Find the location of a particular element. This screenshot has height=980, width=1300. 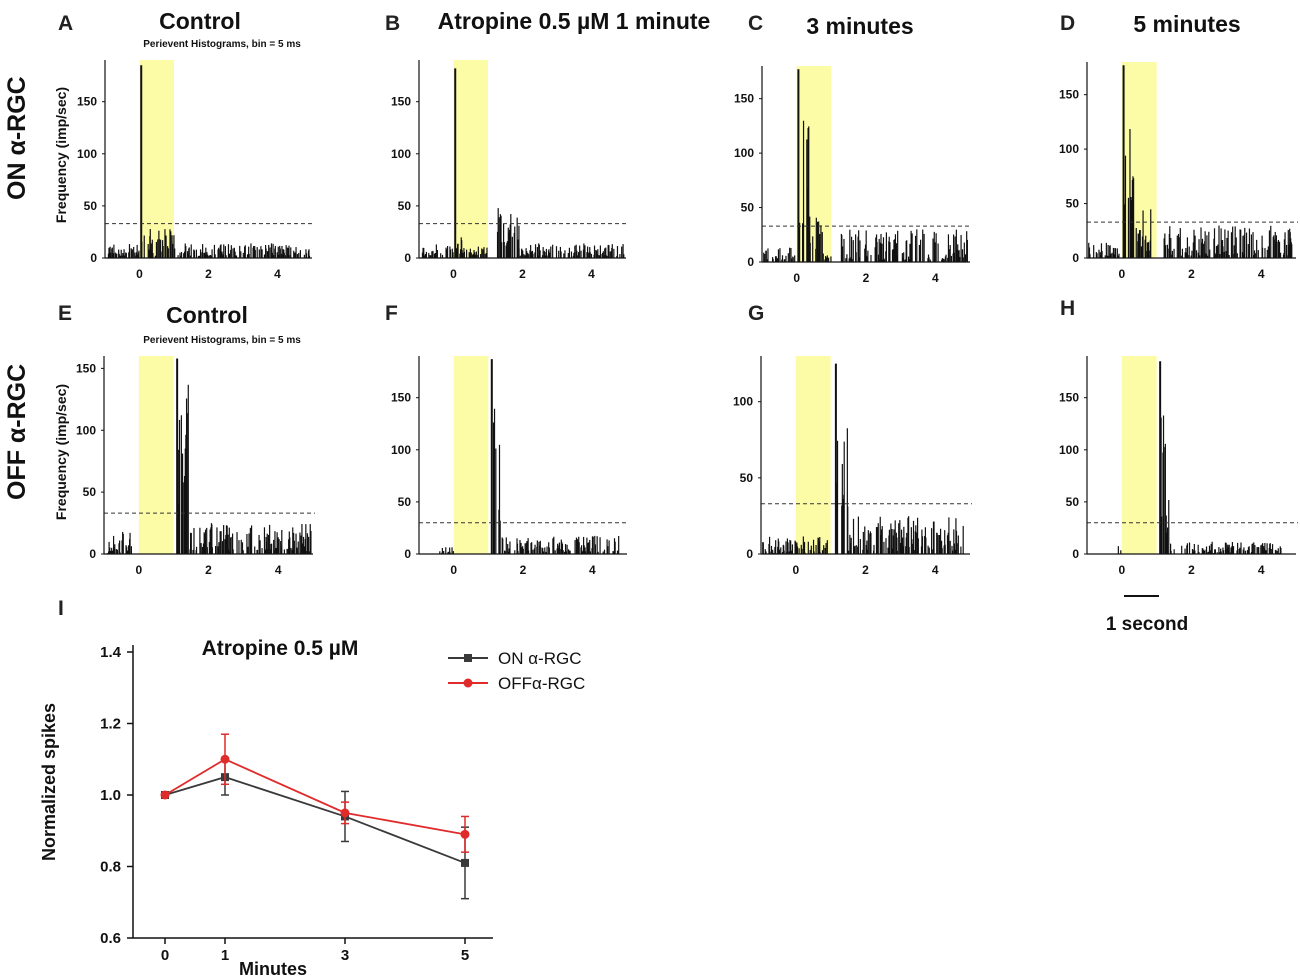

panel-letter-i: I is located at coordinates (61, 608).